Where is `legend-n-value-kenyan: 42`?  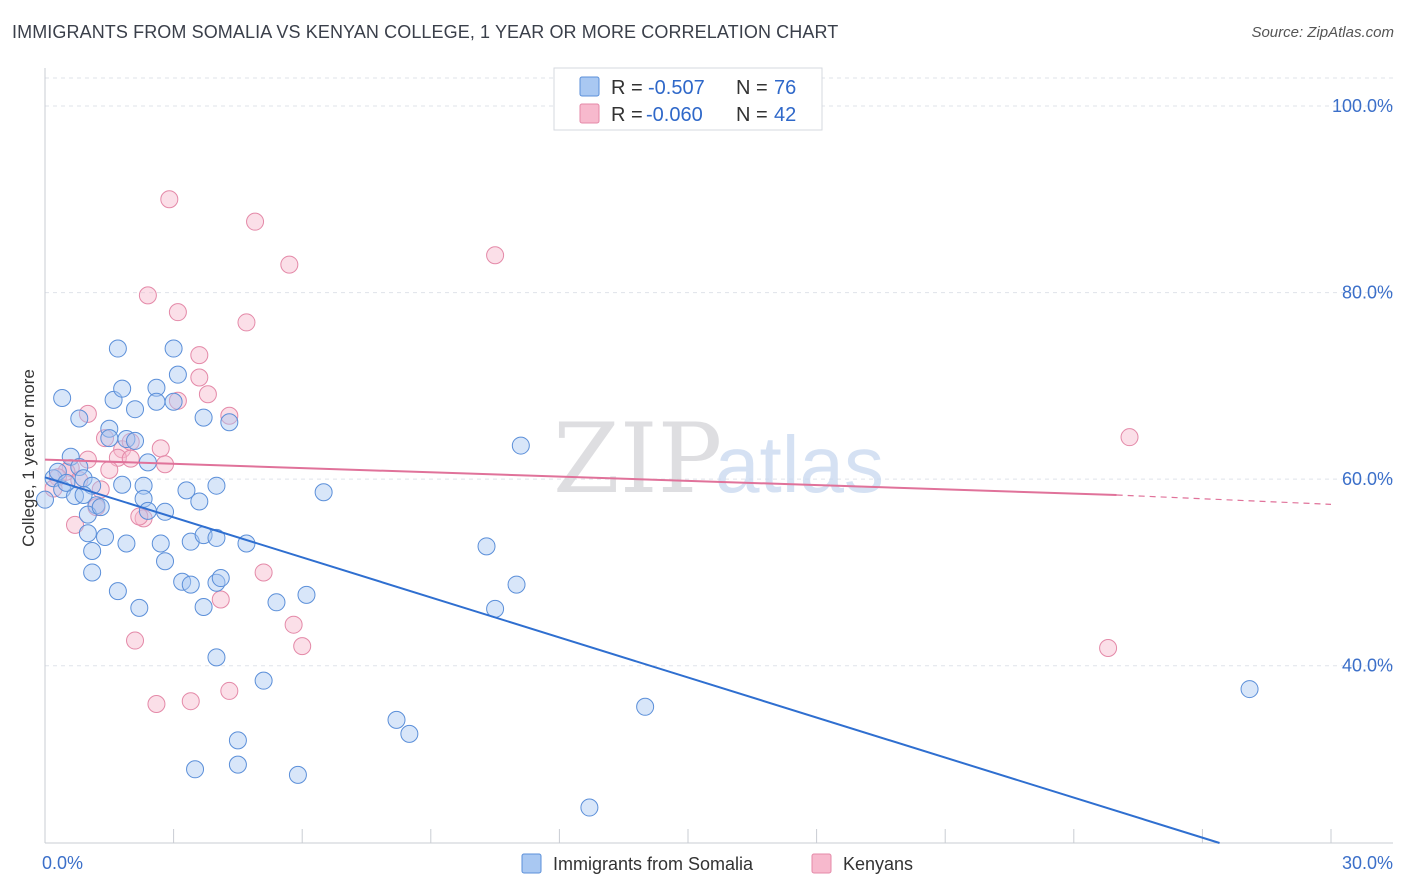
legend-n-value-kenyan: 42 is located at coordinates (785, 115).